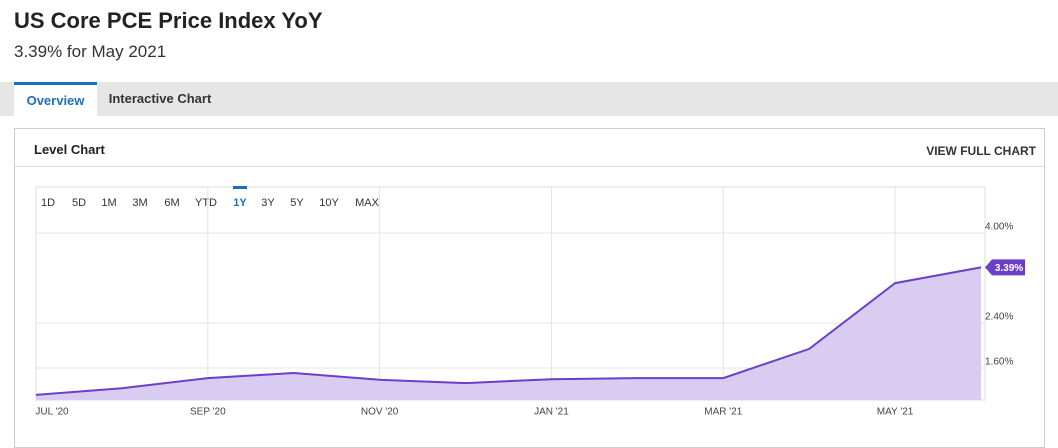 This screenshot has height=448, width=1058. Describe the element at coordinates (723, 412) in the screenshot. I see `x-tick-label: MAR '21` at that location.